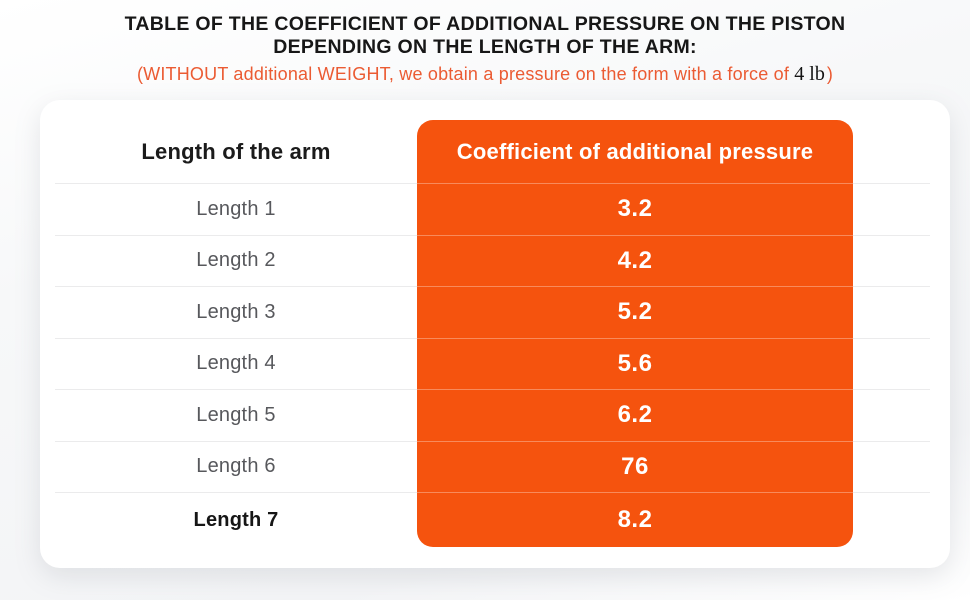 The width and height of the screenshot is (970, 600). I want to click on arm-length-cell: Length 2, so click(236, 260).